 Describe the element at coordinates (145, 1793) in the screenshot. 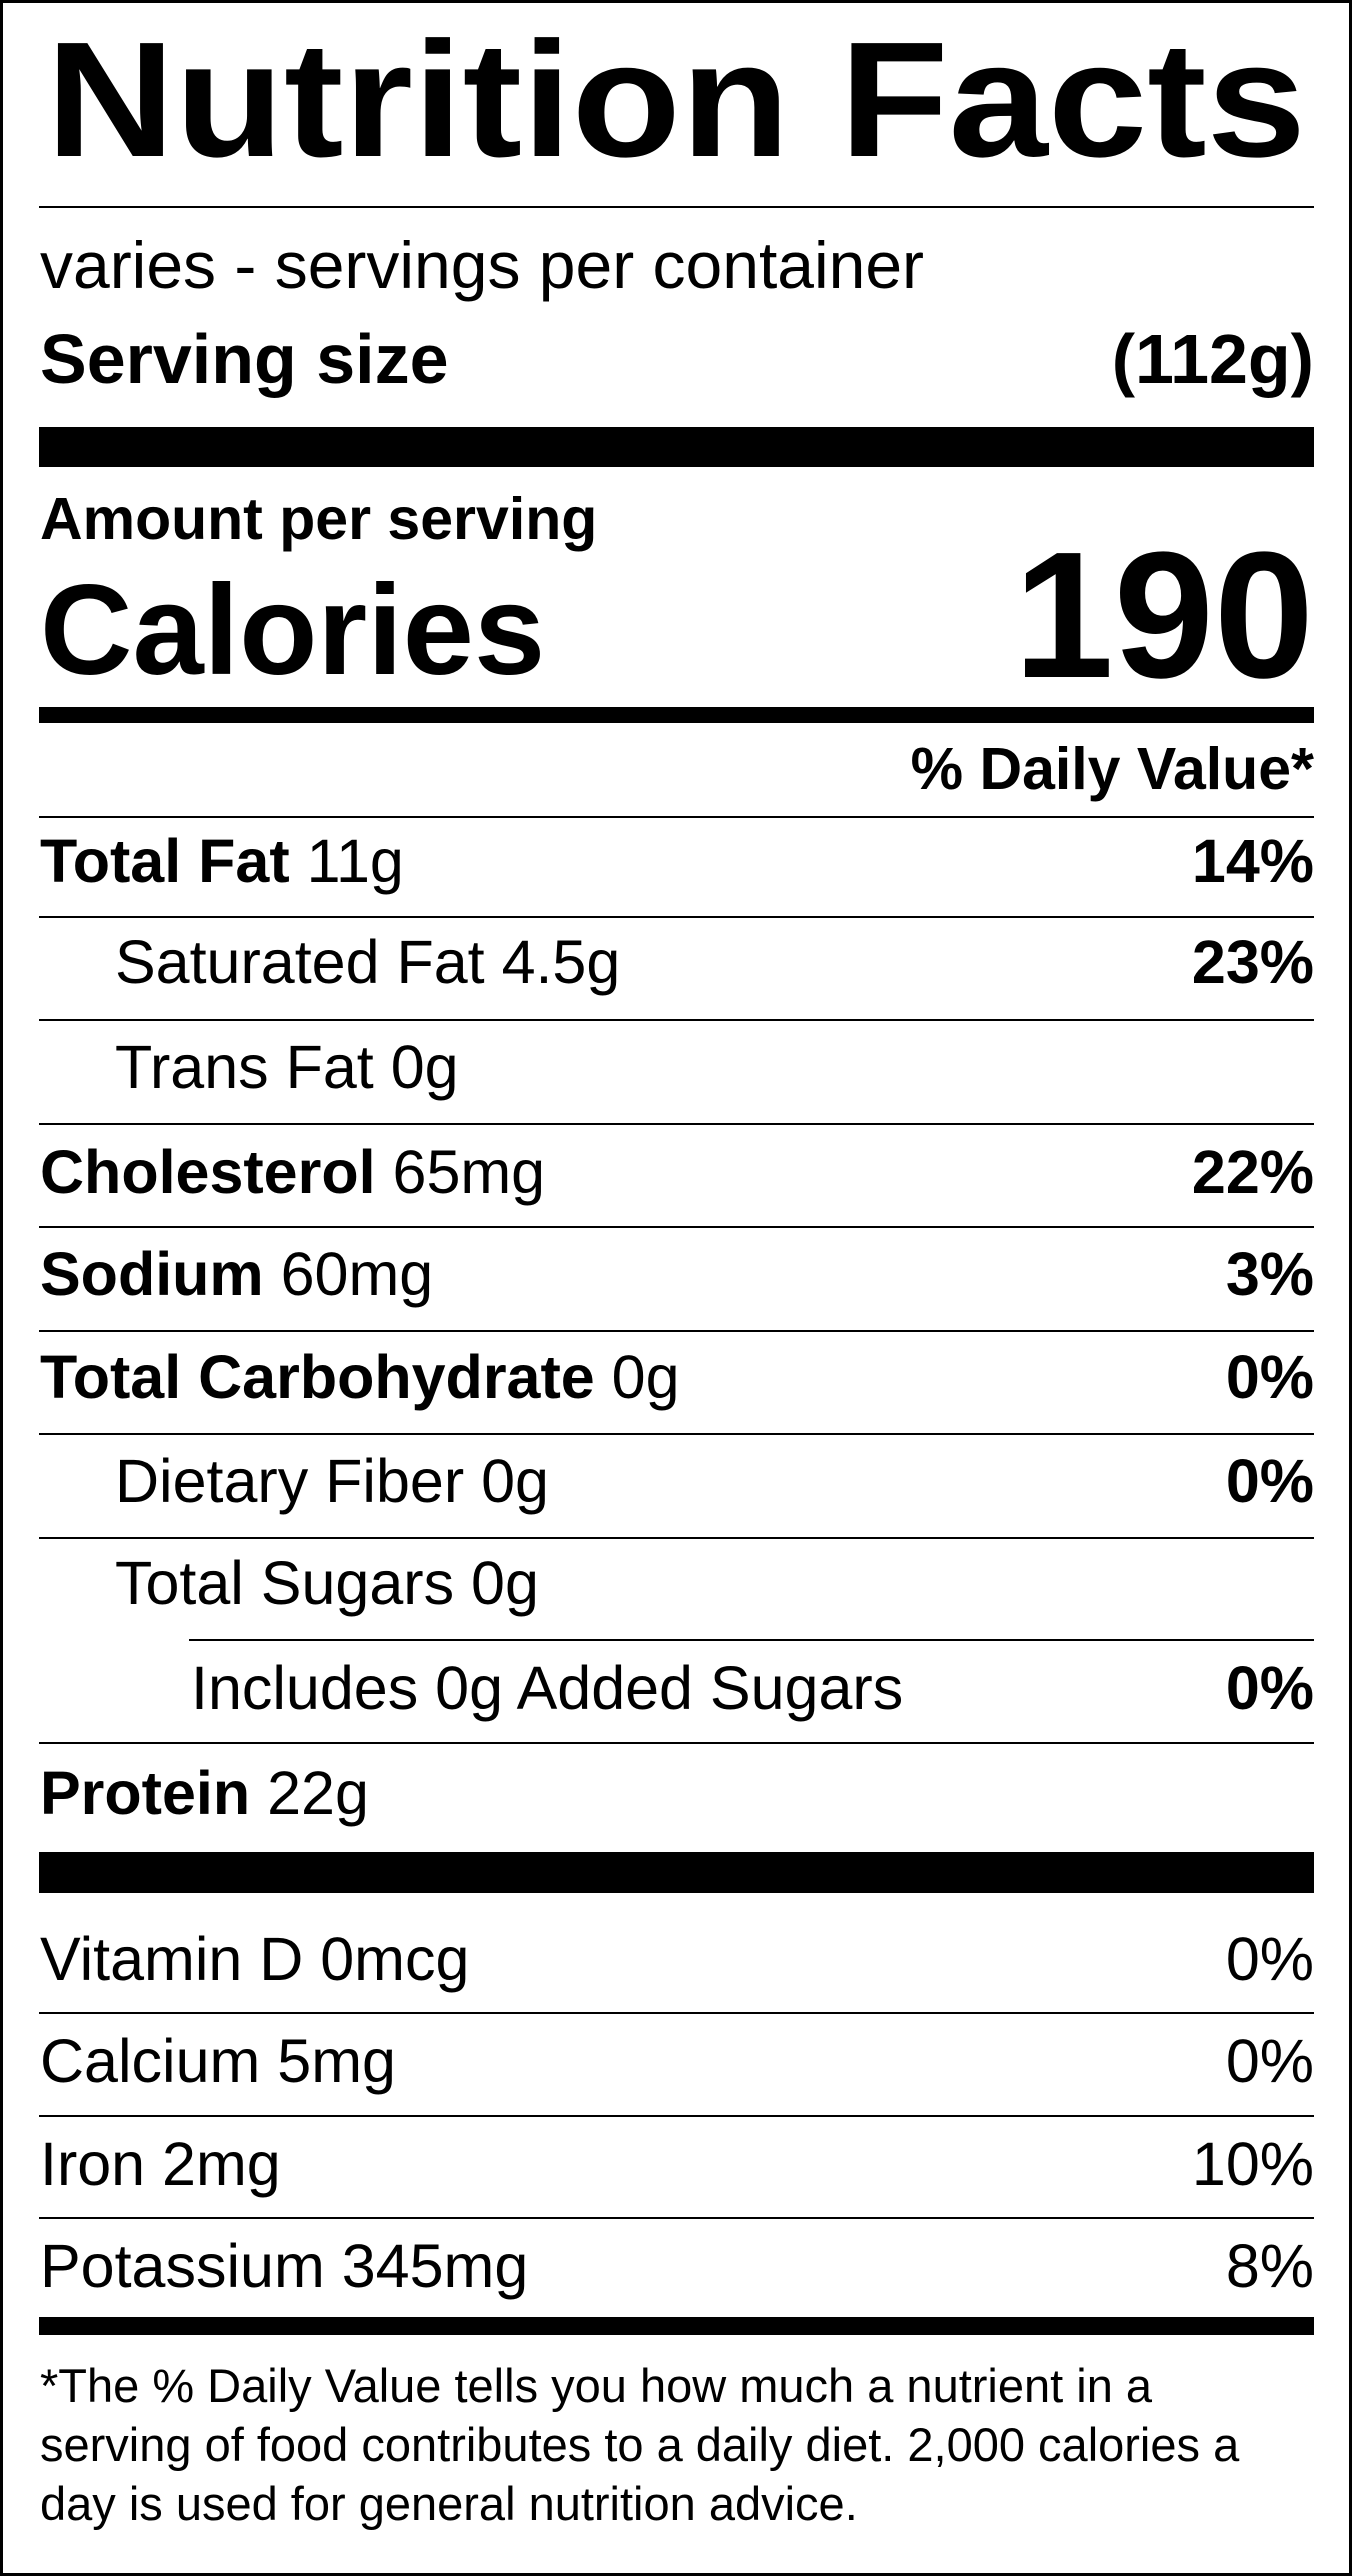

I see `nutrient-name: Protein` at that location.